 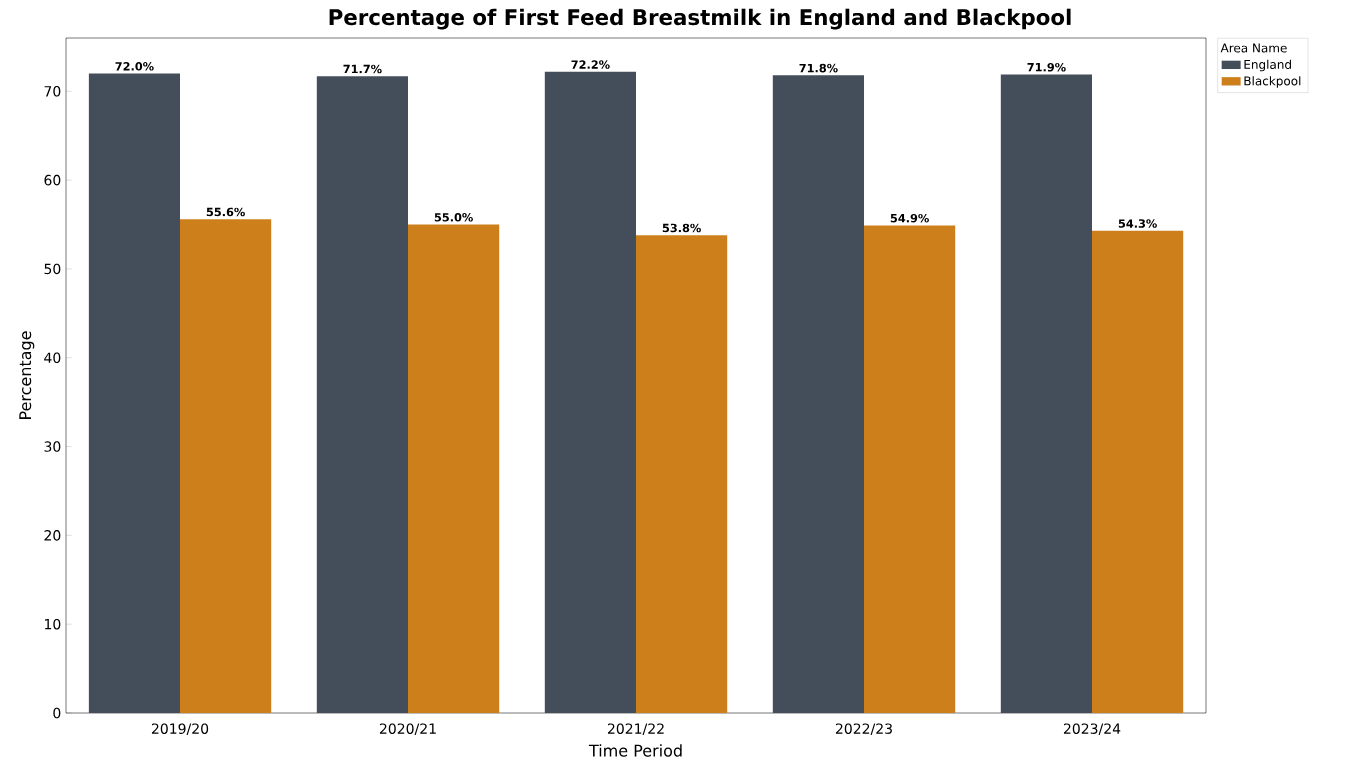 What do you see at coordinates (1272, 82) in the screenshot?
I see `legend-label: Blackpool` at bounding box center [1272, 82].